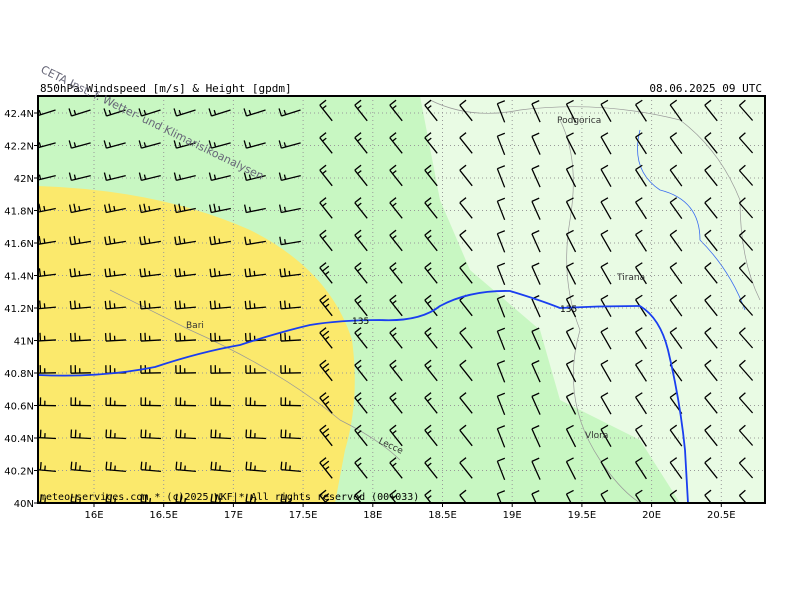  What do you see at coordinates (19, 147) in the screenshot?
I see `lat-label: 42.2N` at bounding box center [19, 147].